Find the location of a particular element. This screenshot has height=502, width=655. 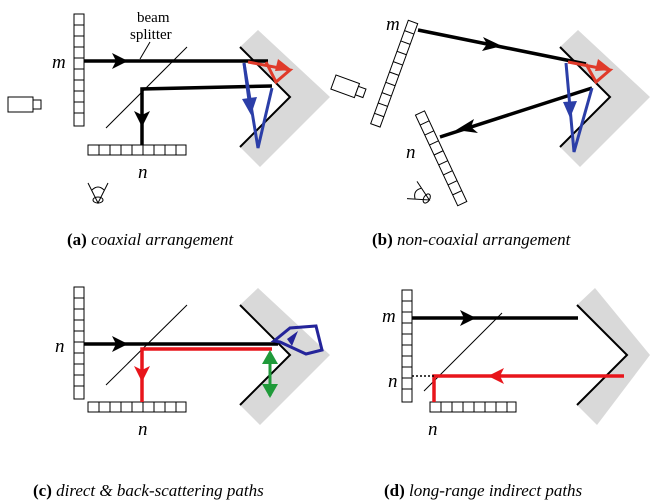

arrow-green-down-c is located at coordinates (270, 391).